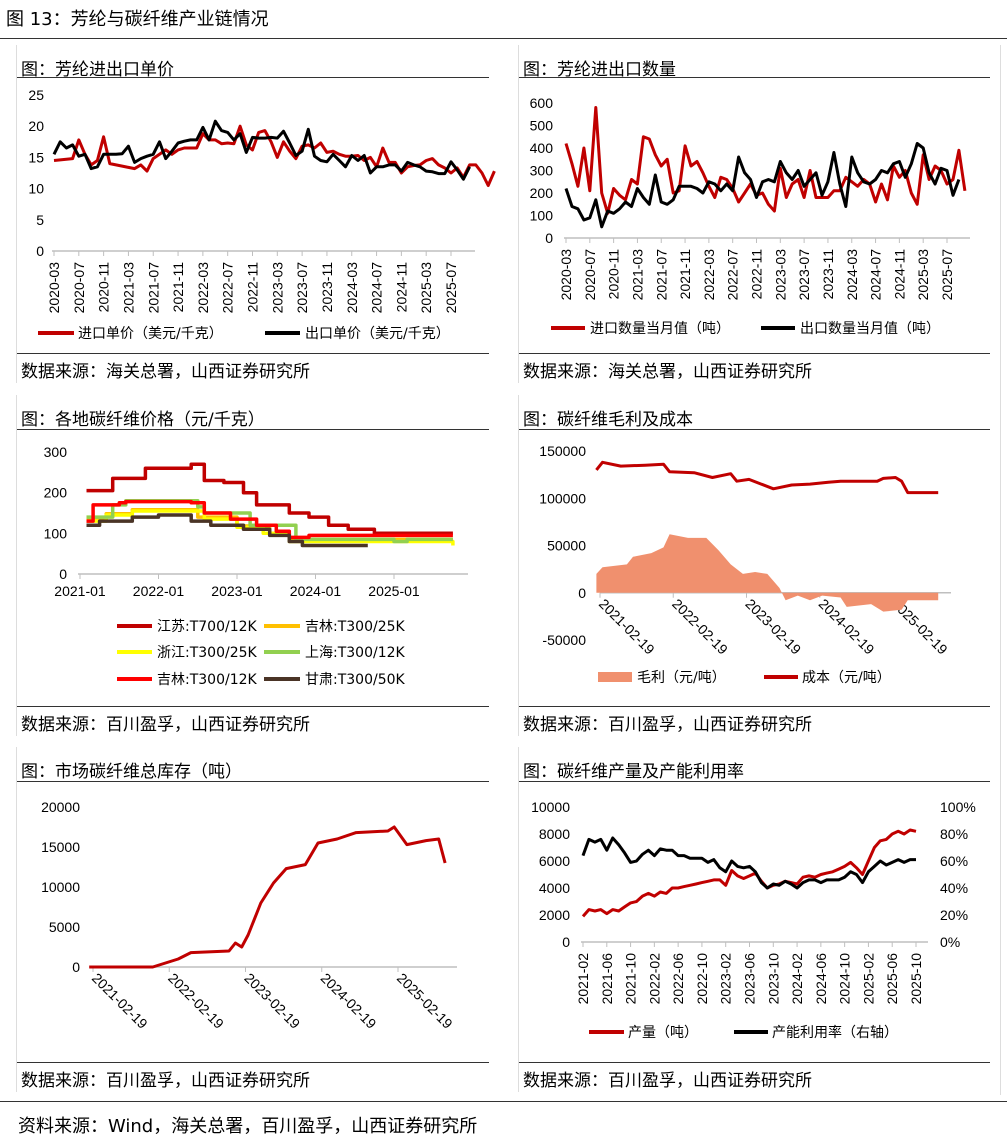 Image resolution: width=1007 pixels, height=1141 pixels. What do you see at coordinates (542, 103) in the screenshot?
I see `y-tick-label: 600` at bounding box center [542, 103].